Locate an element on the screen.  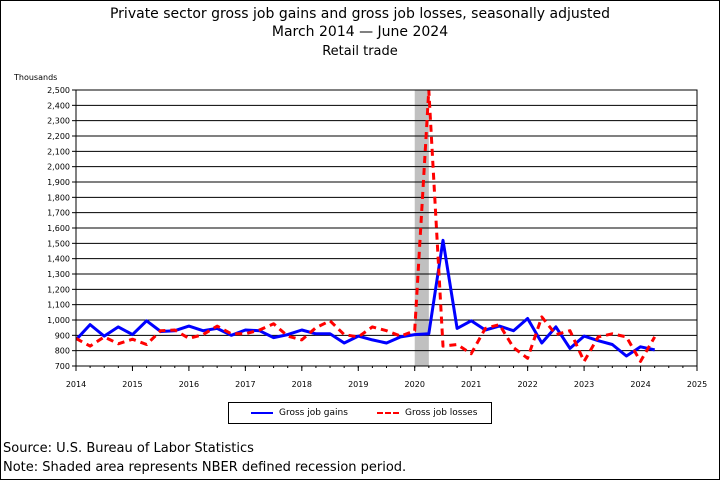
y-tick-label: 1,300 is located at coordinates (58, 274).